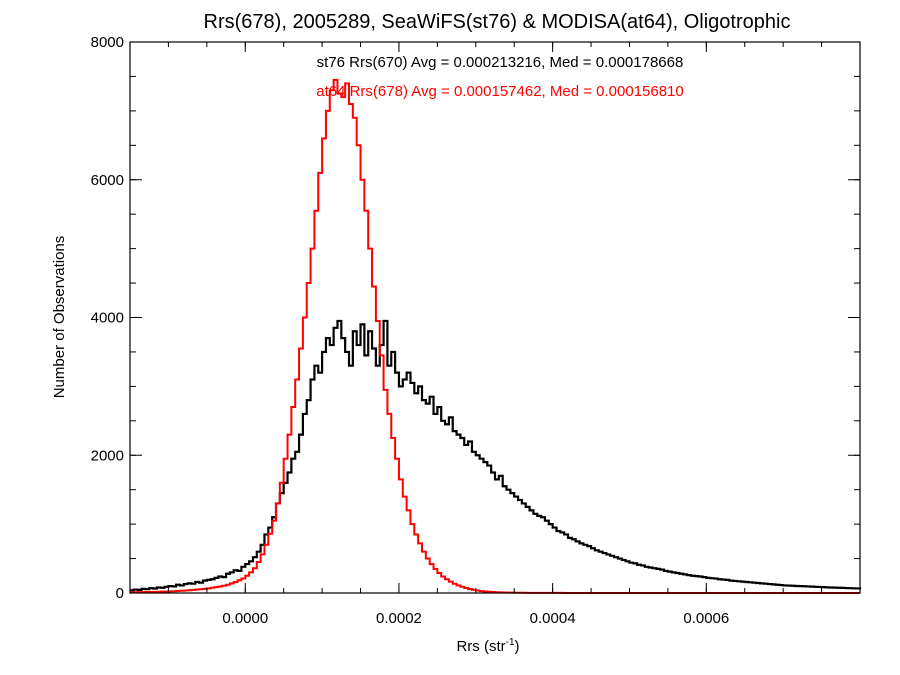 Image resolution: width=900 pixels, height=675 pixels. I want to click on x-axis-label-base: Rrs (str, so click(480, 646).